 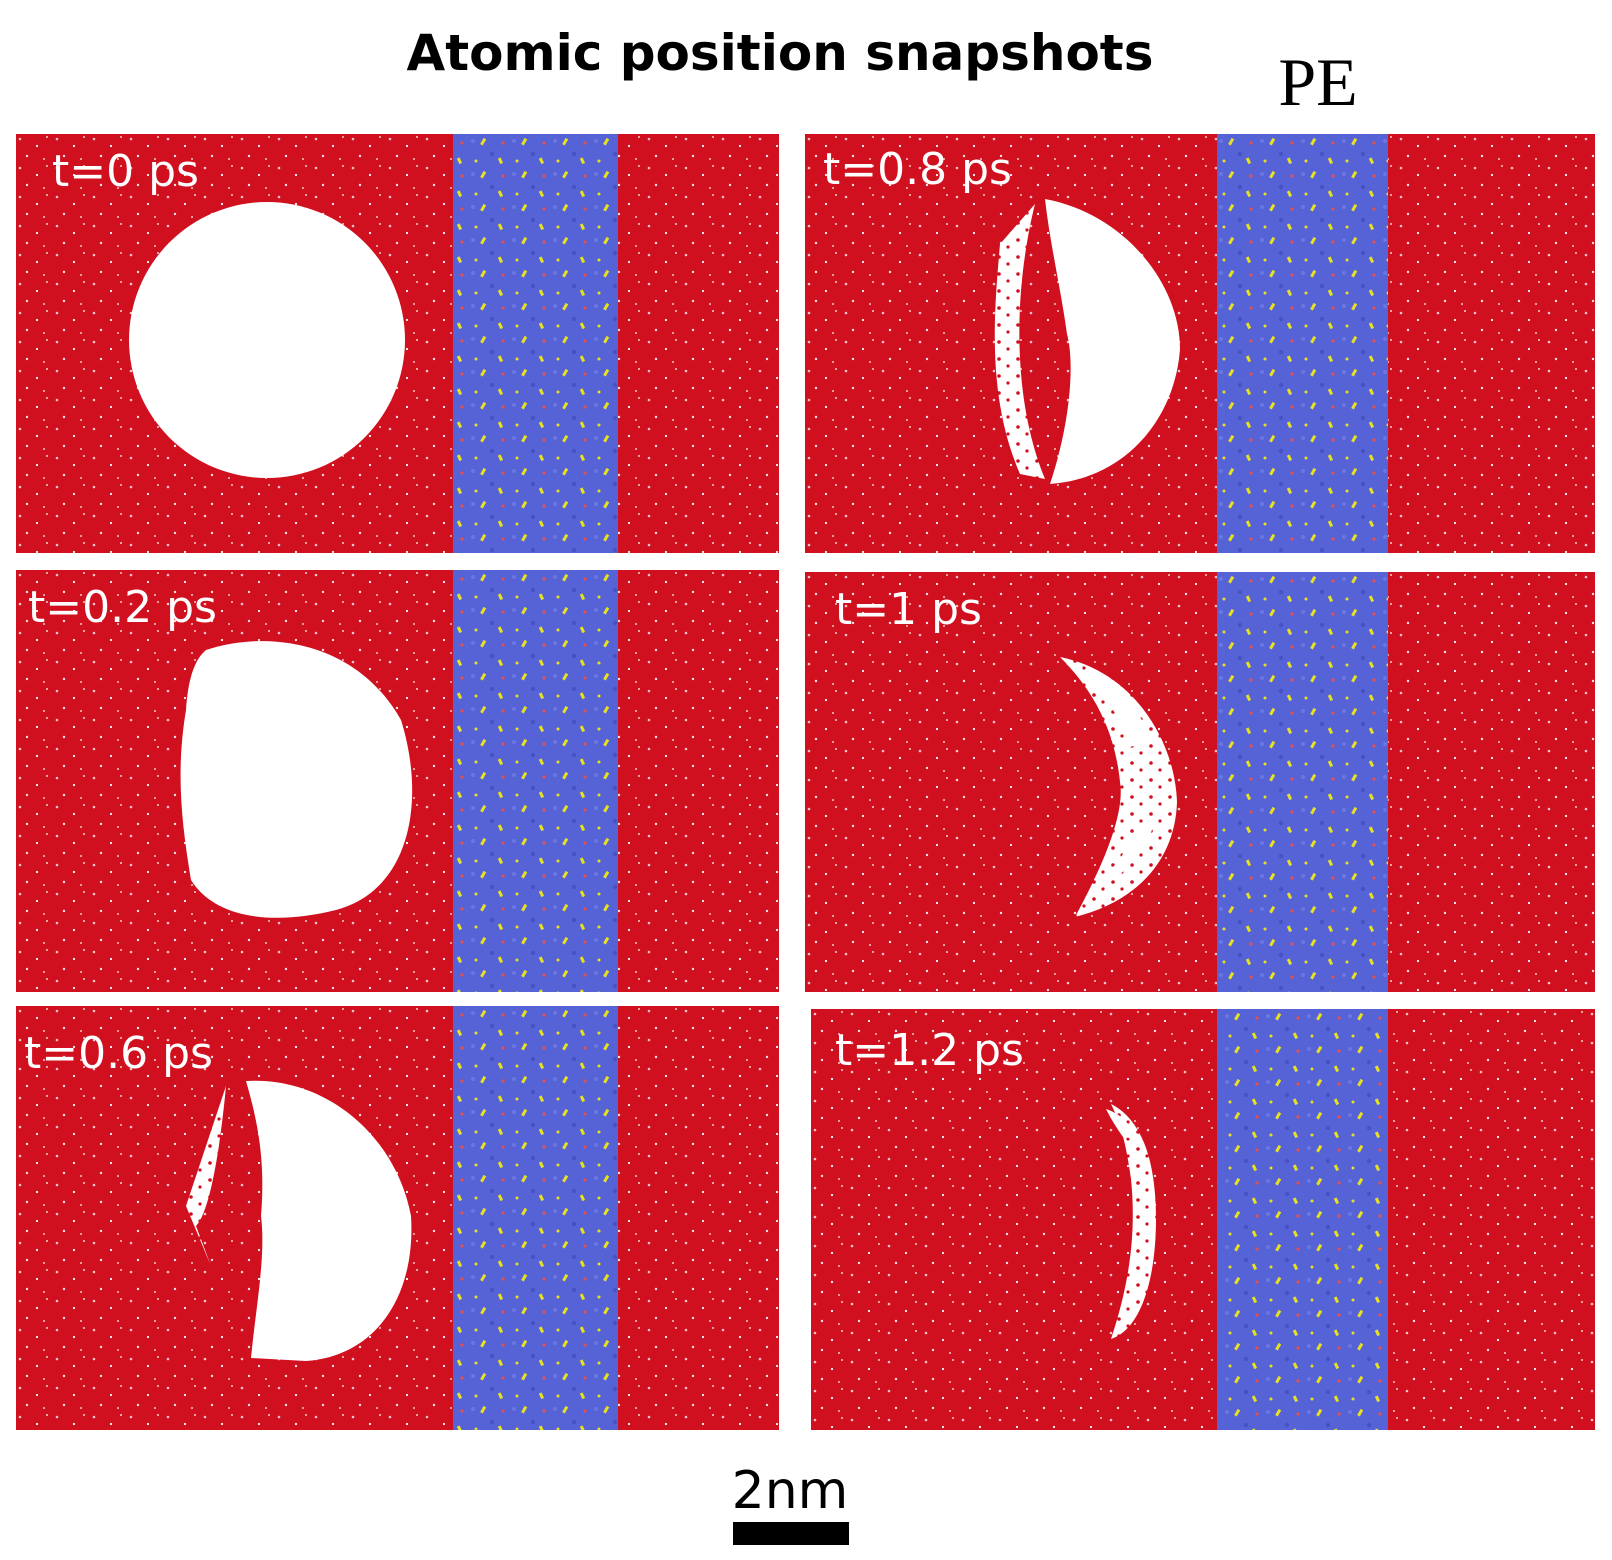 What do you see at coordinates (917, 169) in the screenshot?
I see `panel-label: t=0.8 ps` at bounding box center [917, 169].